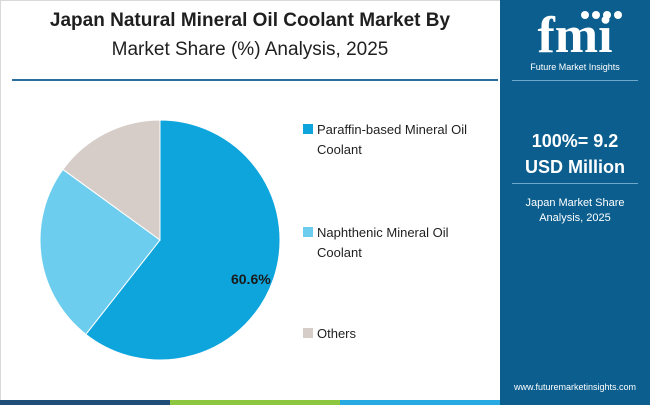 The height and width of the screenshot is (405, 650). What do you see at coordinates (575, 183) in the screenshot?
I see `panel-divider-mid` at bounding box center [575, 183].